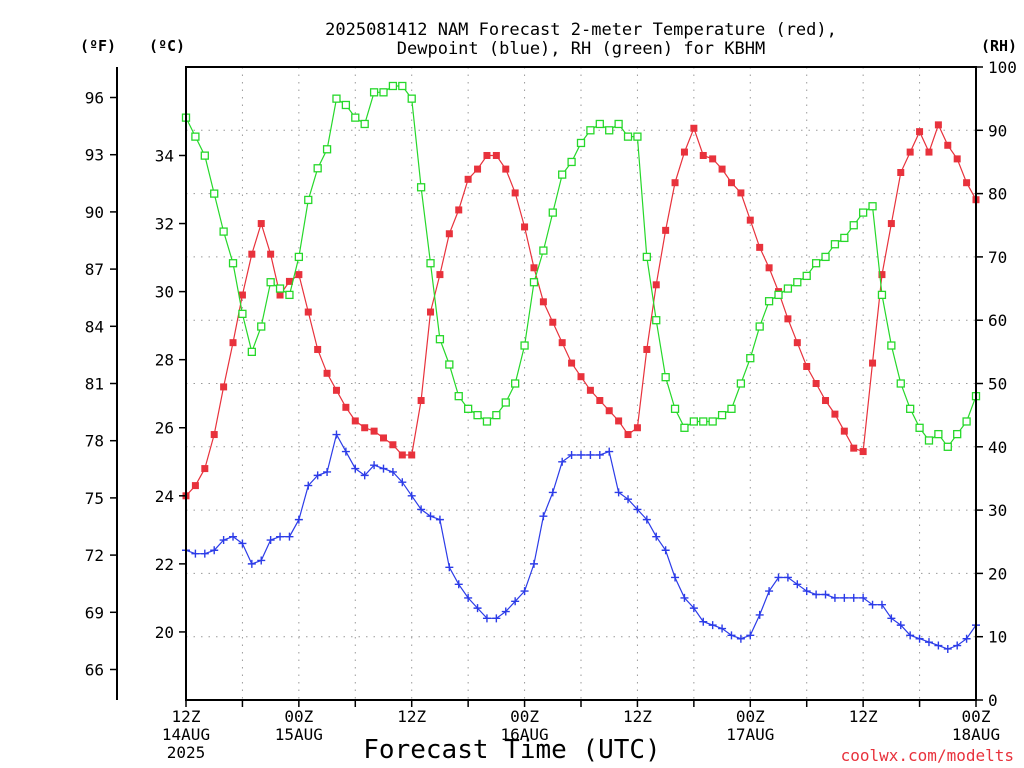 The image size is (1024, 768). What do you see at coordinates (997, 637) in the screenshot?
I see `rh-tick-label: 10` at bounding box center [997, 637].